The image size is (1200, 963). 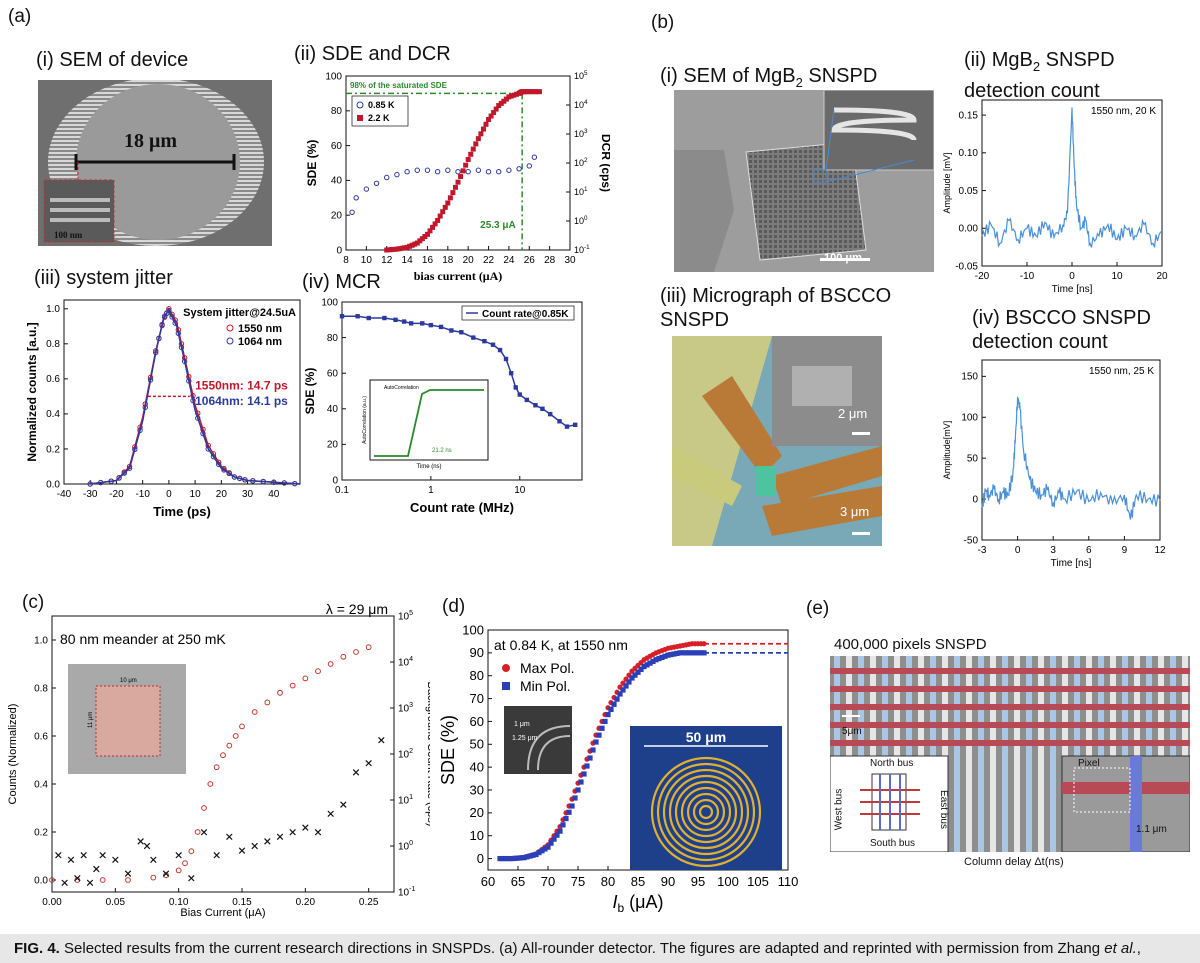 I want to click on panel-a-i-title: (i) SEM of device, so click(x=112, y=60).